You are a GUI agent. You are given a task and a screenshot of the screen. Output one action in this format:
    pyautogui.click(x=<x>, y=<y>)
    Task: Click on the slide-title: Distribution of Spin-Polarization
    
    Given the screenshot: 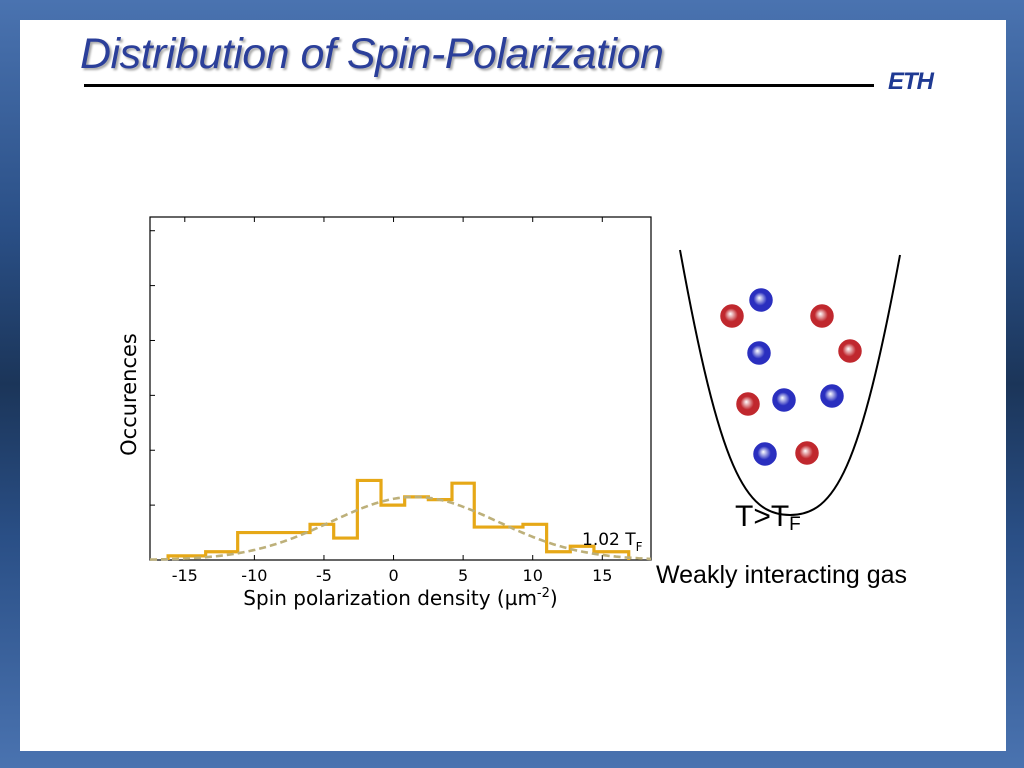 What is the action you would take?
    pyautogui.click(x=372, y=54)
    